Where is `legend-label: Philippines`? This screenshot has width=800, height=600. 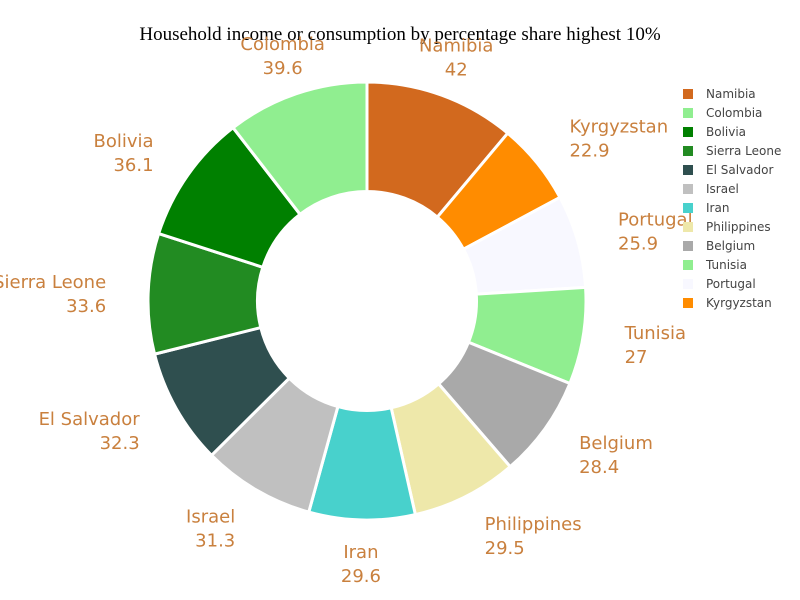
legend-label: Philippines is located at coordinates (738, 227).